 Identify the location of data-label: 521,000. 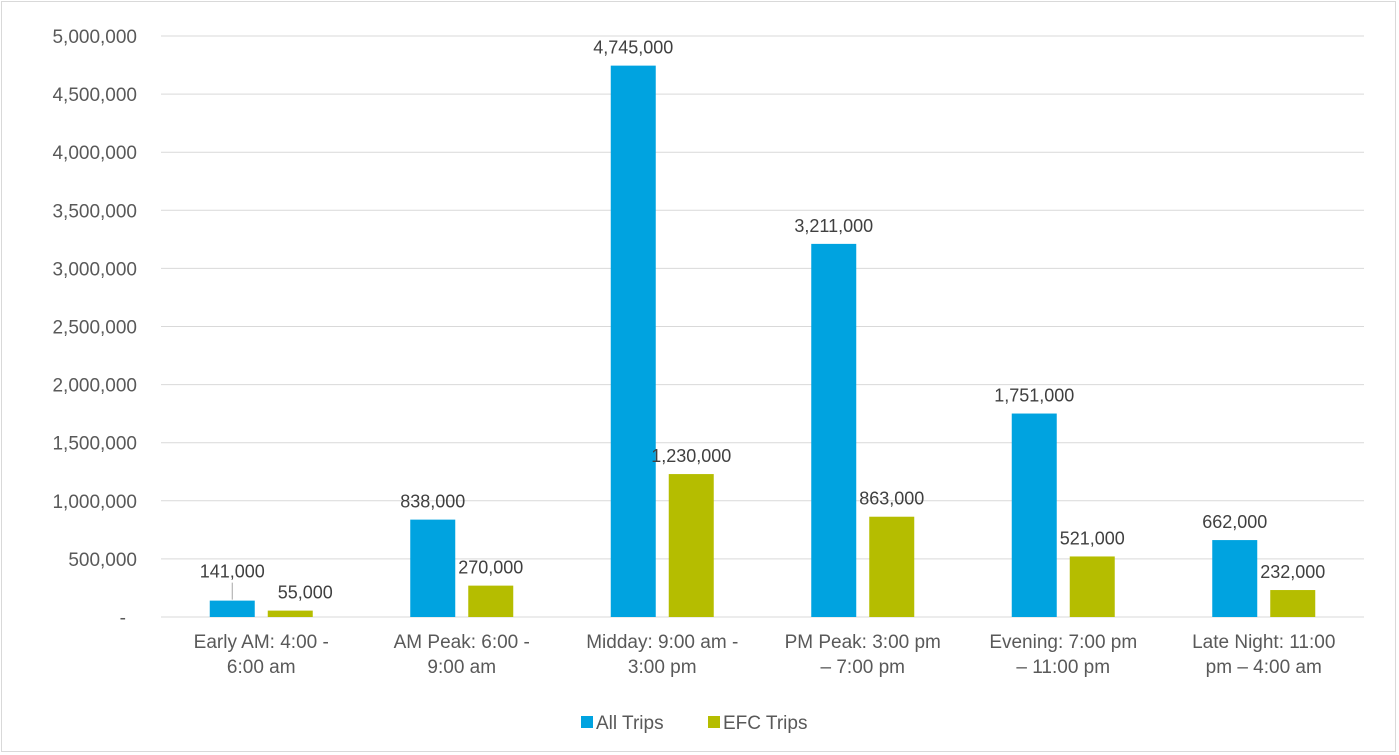
(1092, 538).